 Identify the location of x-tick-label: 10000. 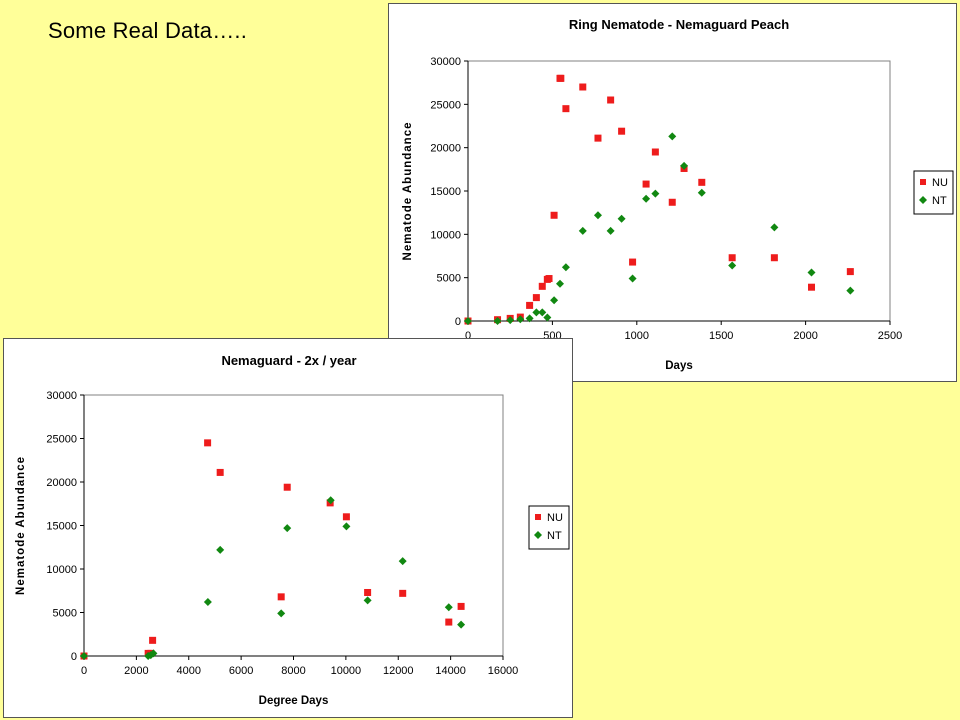
(346, 671).